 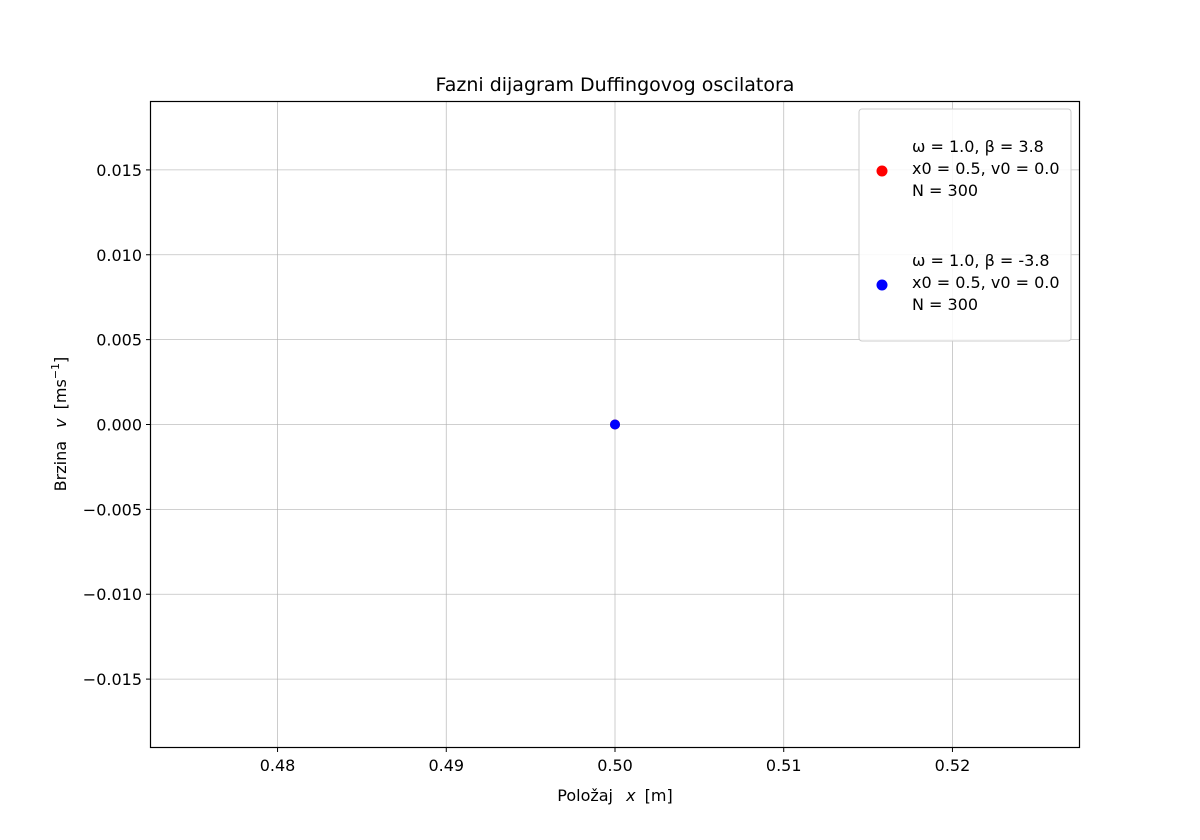 What do you see at coordinates (630, 795) in the screenshot?
I see `x-axis-title-variable: x` at bounding box center [630, 795].